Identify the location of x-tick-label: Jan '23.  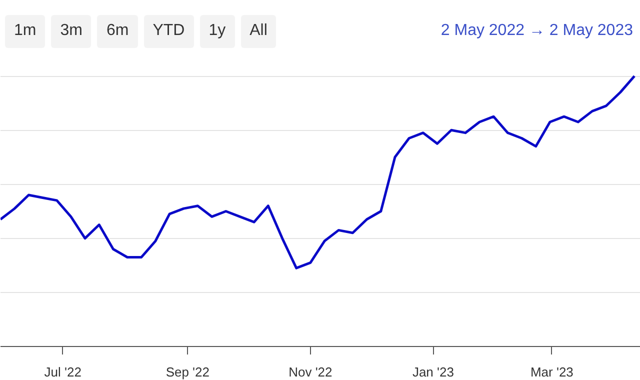
(433, 372).